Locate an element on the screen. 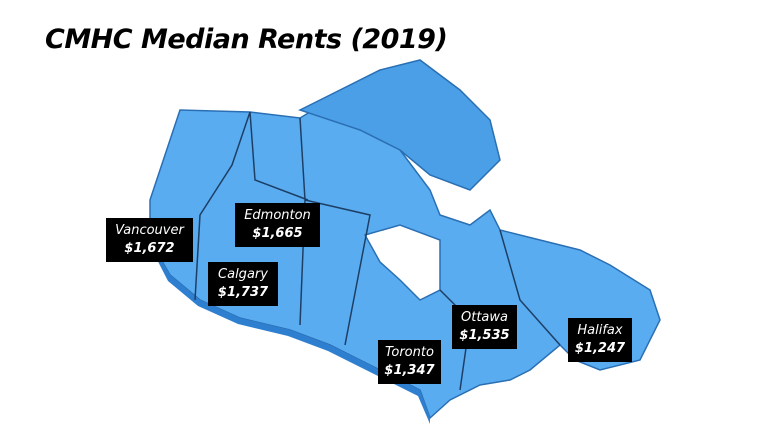  city-name: Edmonton is located at coordinates (277, 215).